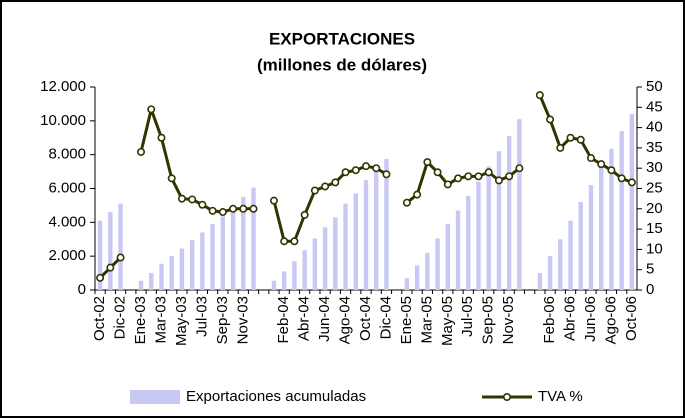  I want to click on y2-tick-label: 20, so click(654, 208).